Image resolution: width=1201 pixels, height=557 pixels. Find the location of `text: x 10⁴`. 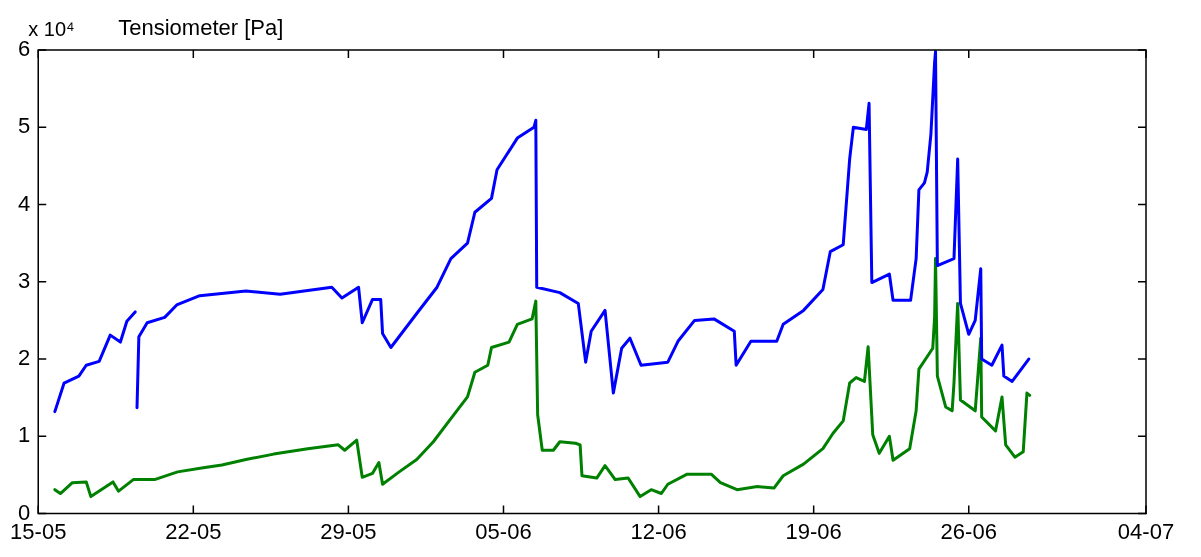

text: x 10⁴ is located at coordinates (51, 28).